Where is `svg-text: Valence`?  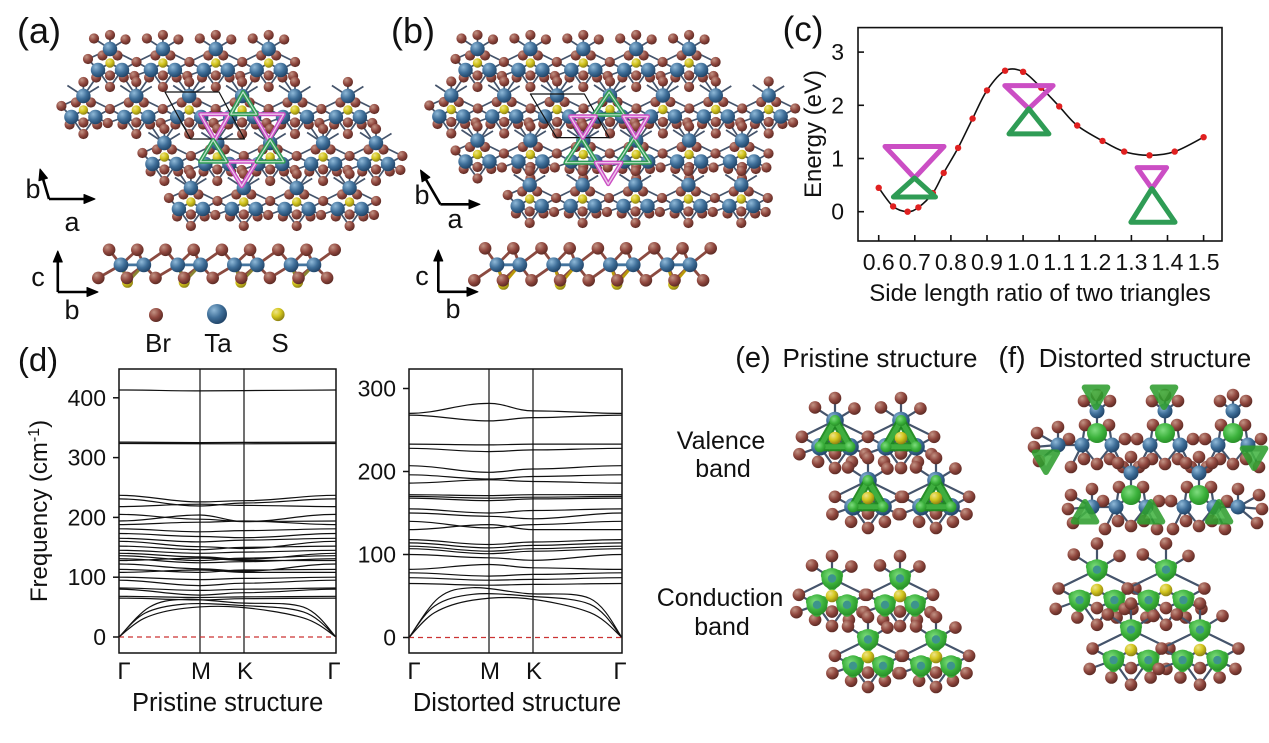 svg-text: Valence is located at coordinates (721, 441).